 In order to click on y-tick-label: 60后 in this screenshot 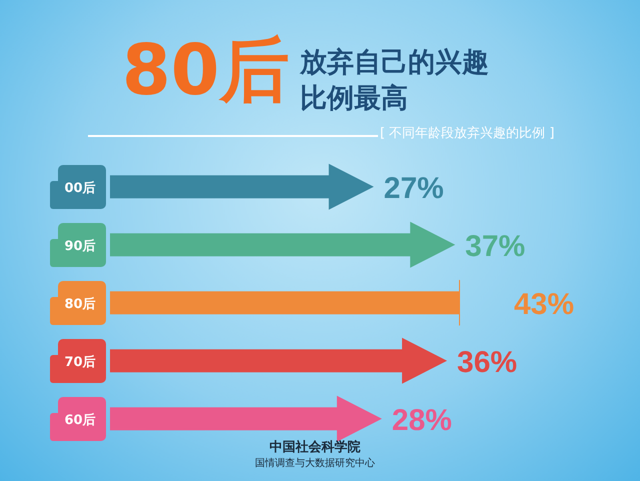, I will do `click(80, 420)`.